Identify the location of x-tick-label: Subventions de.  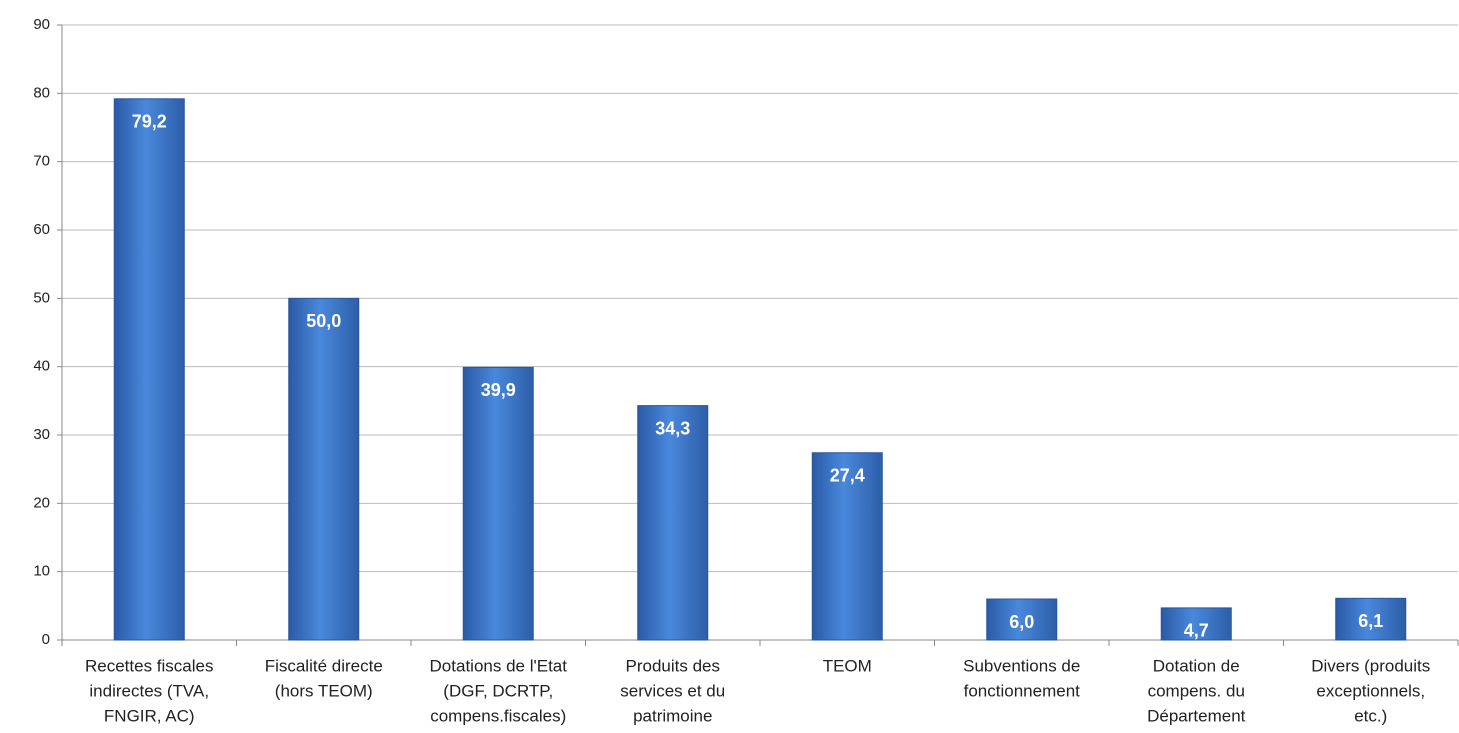
(1021, 665).